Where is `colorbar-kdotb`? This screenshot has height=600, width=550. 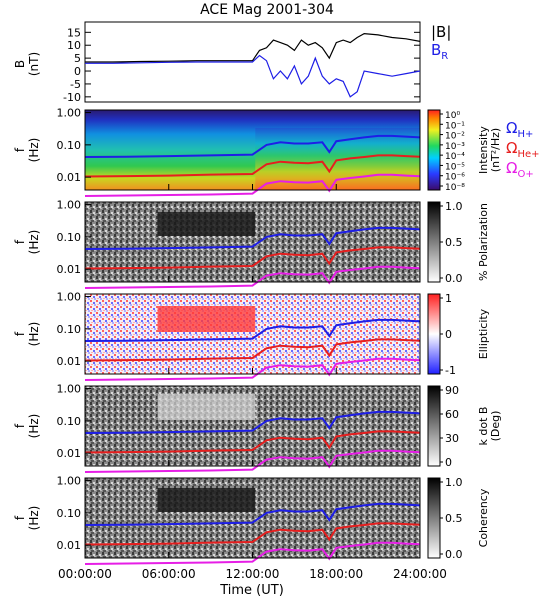 colorbar-kdotb is located at coordinates (434, 426).